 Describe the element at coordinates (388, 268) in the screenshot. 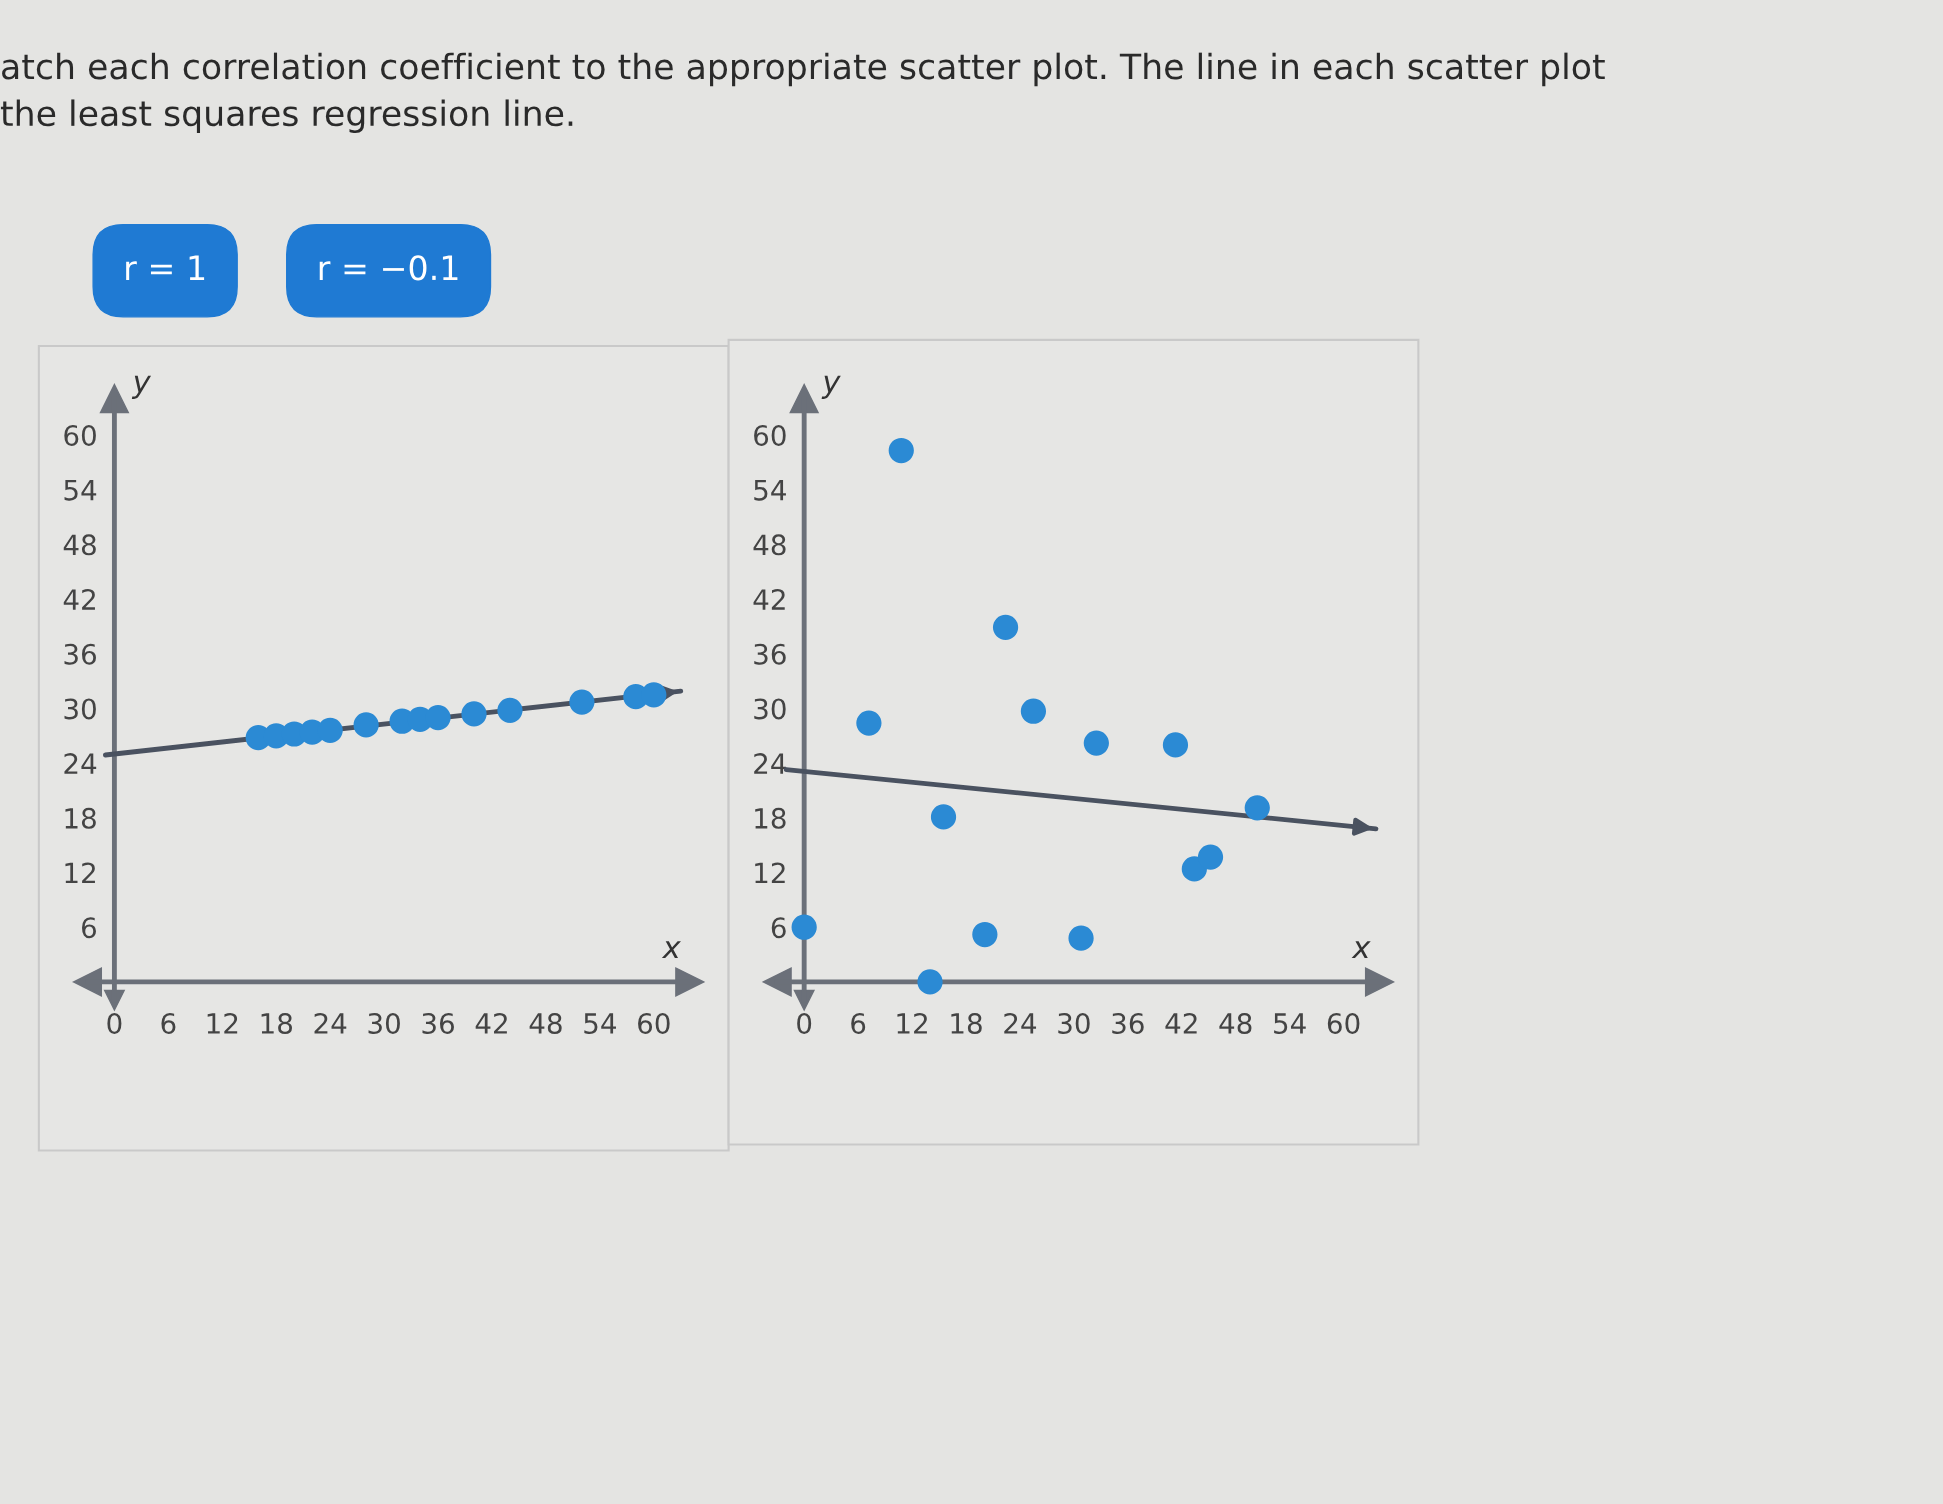

I see `text: r = −0.1` at that location.